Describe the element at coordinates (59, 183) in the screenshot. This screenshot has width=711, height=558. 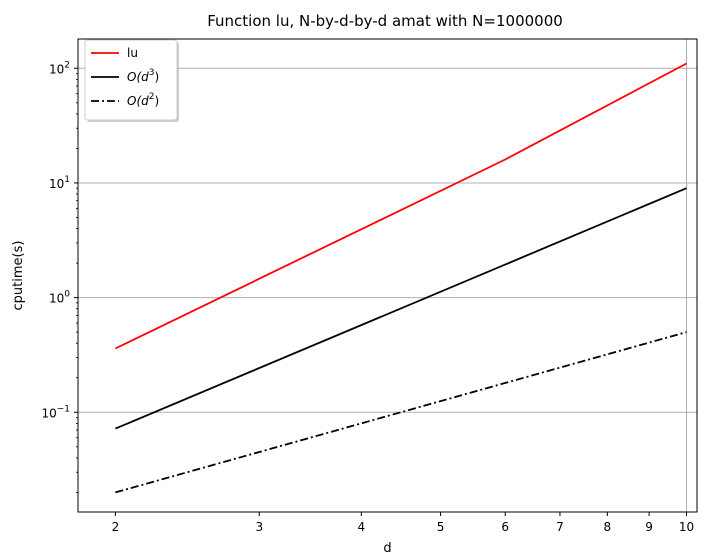
I see `y-tick-label: 10¹` at that location.